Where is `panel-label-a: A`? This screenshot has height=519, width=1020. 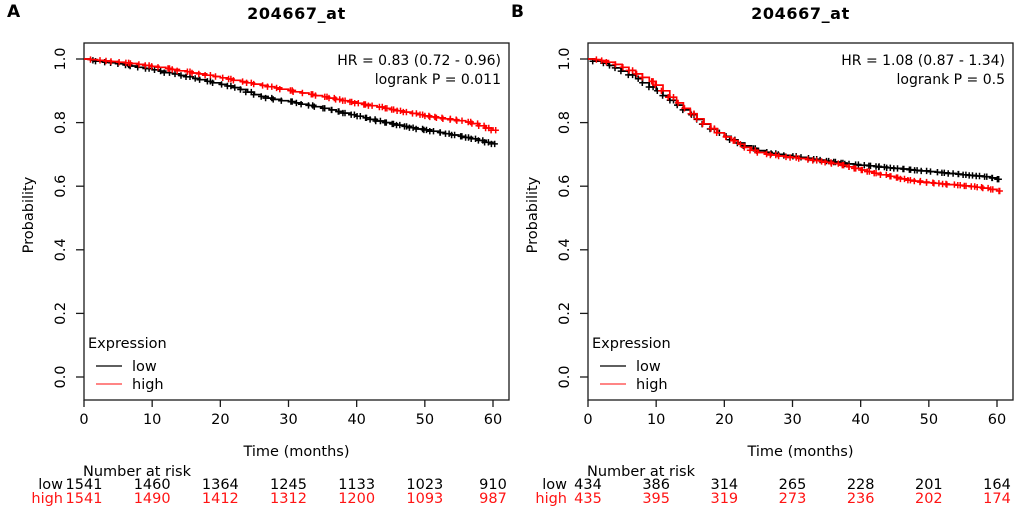
panel-label-a: A is located at coordinates (14, 12).